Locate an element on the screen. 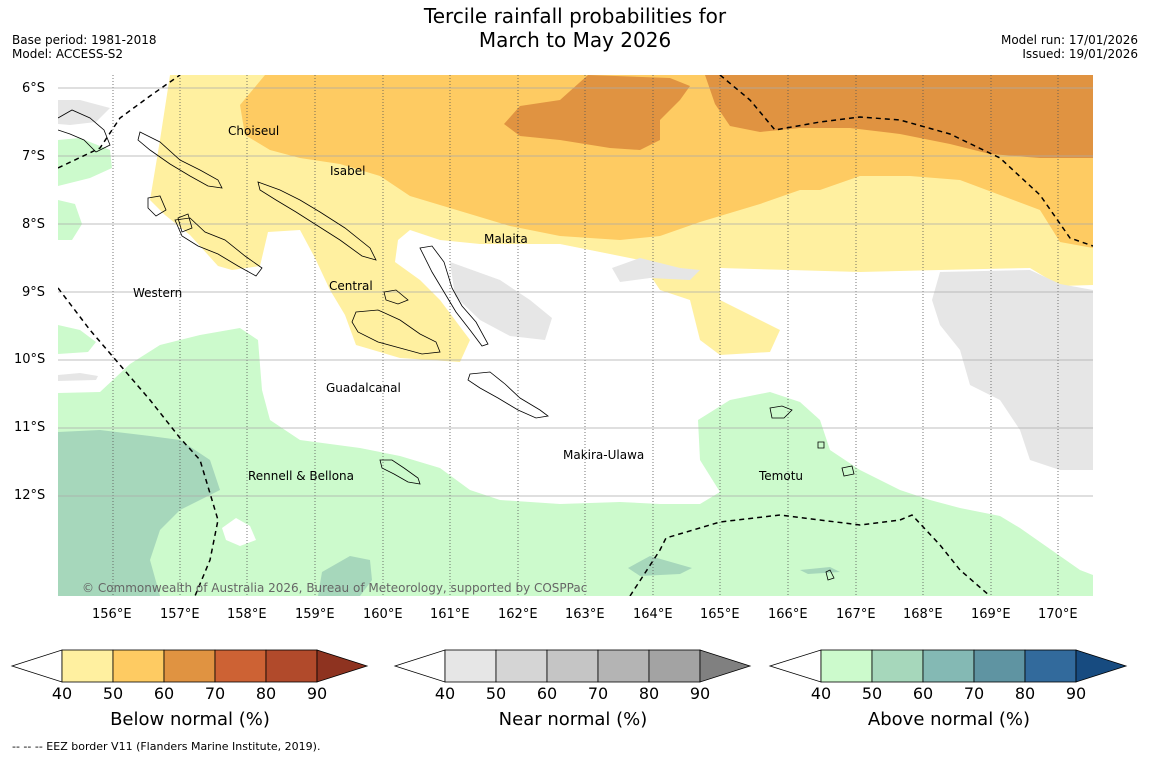 The height and width of the screenshot is (758, 1150). lon-label: 169°E is located at coordinates (991, 614).